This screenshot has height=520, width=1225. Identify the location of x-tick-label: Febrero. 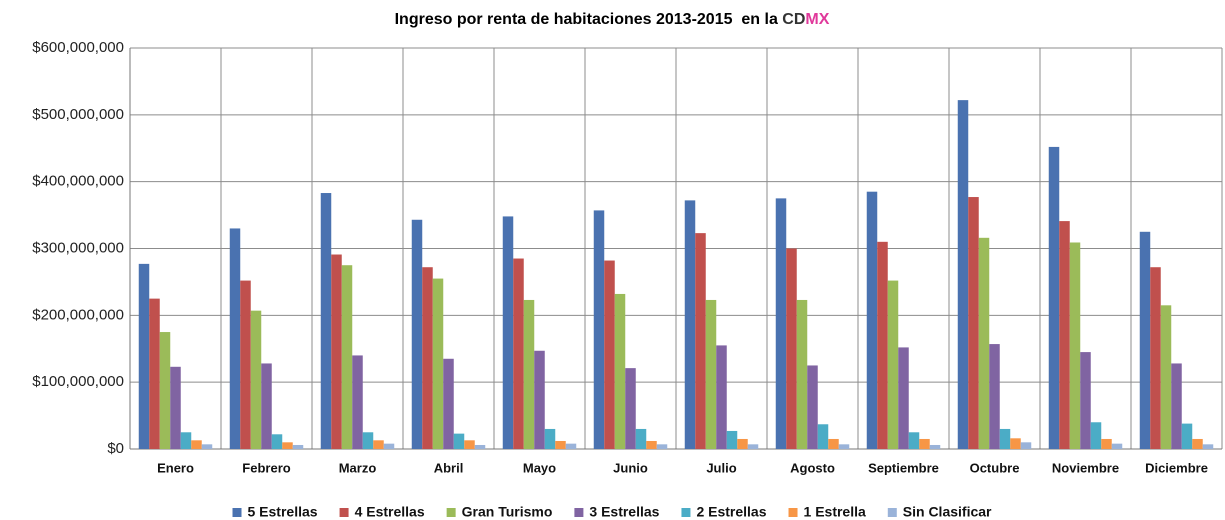
(266, 467).